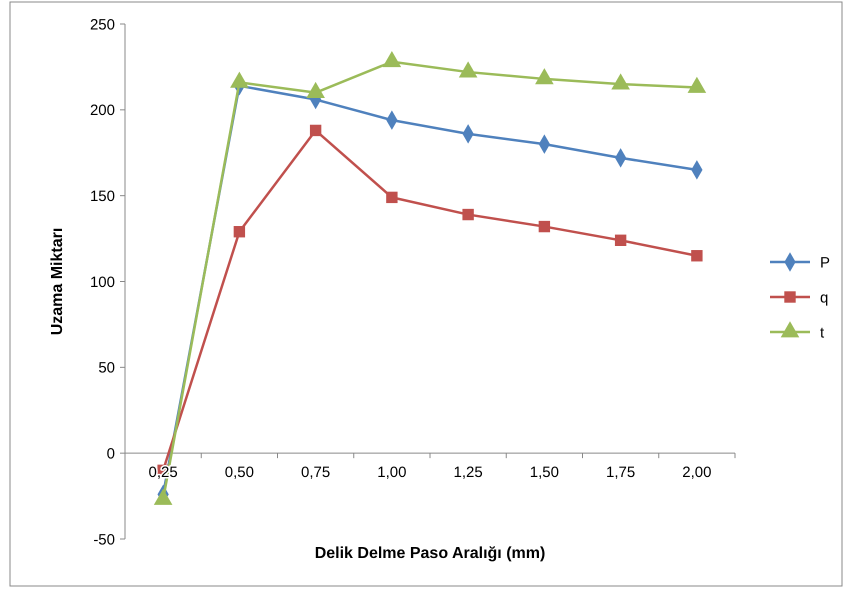  I want to click on x-tick-label: 1,00, so click(391, 473).